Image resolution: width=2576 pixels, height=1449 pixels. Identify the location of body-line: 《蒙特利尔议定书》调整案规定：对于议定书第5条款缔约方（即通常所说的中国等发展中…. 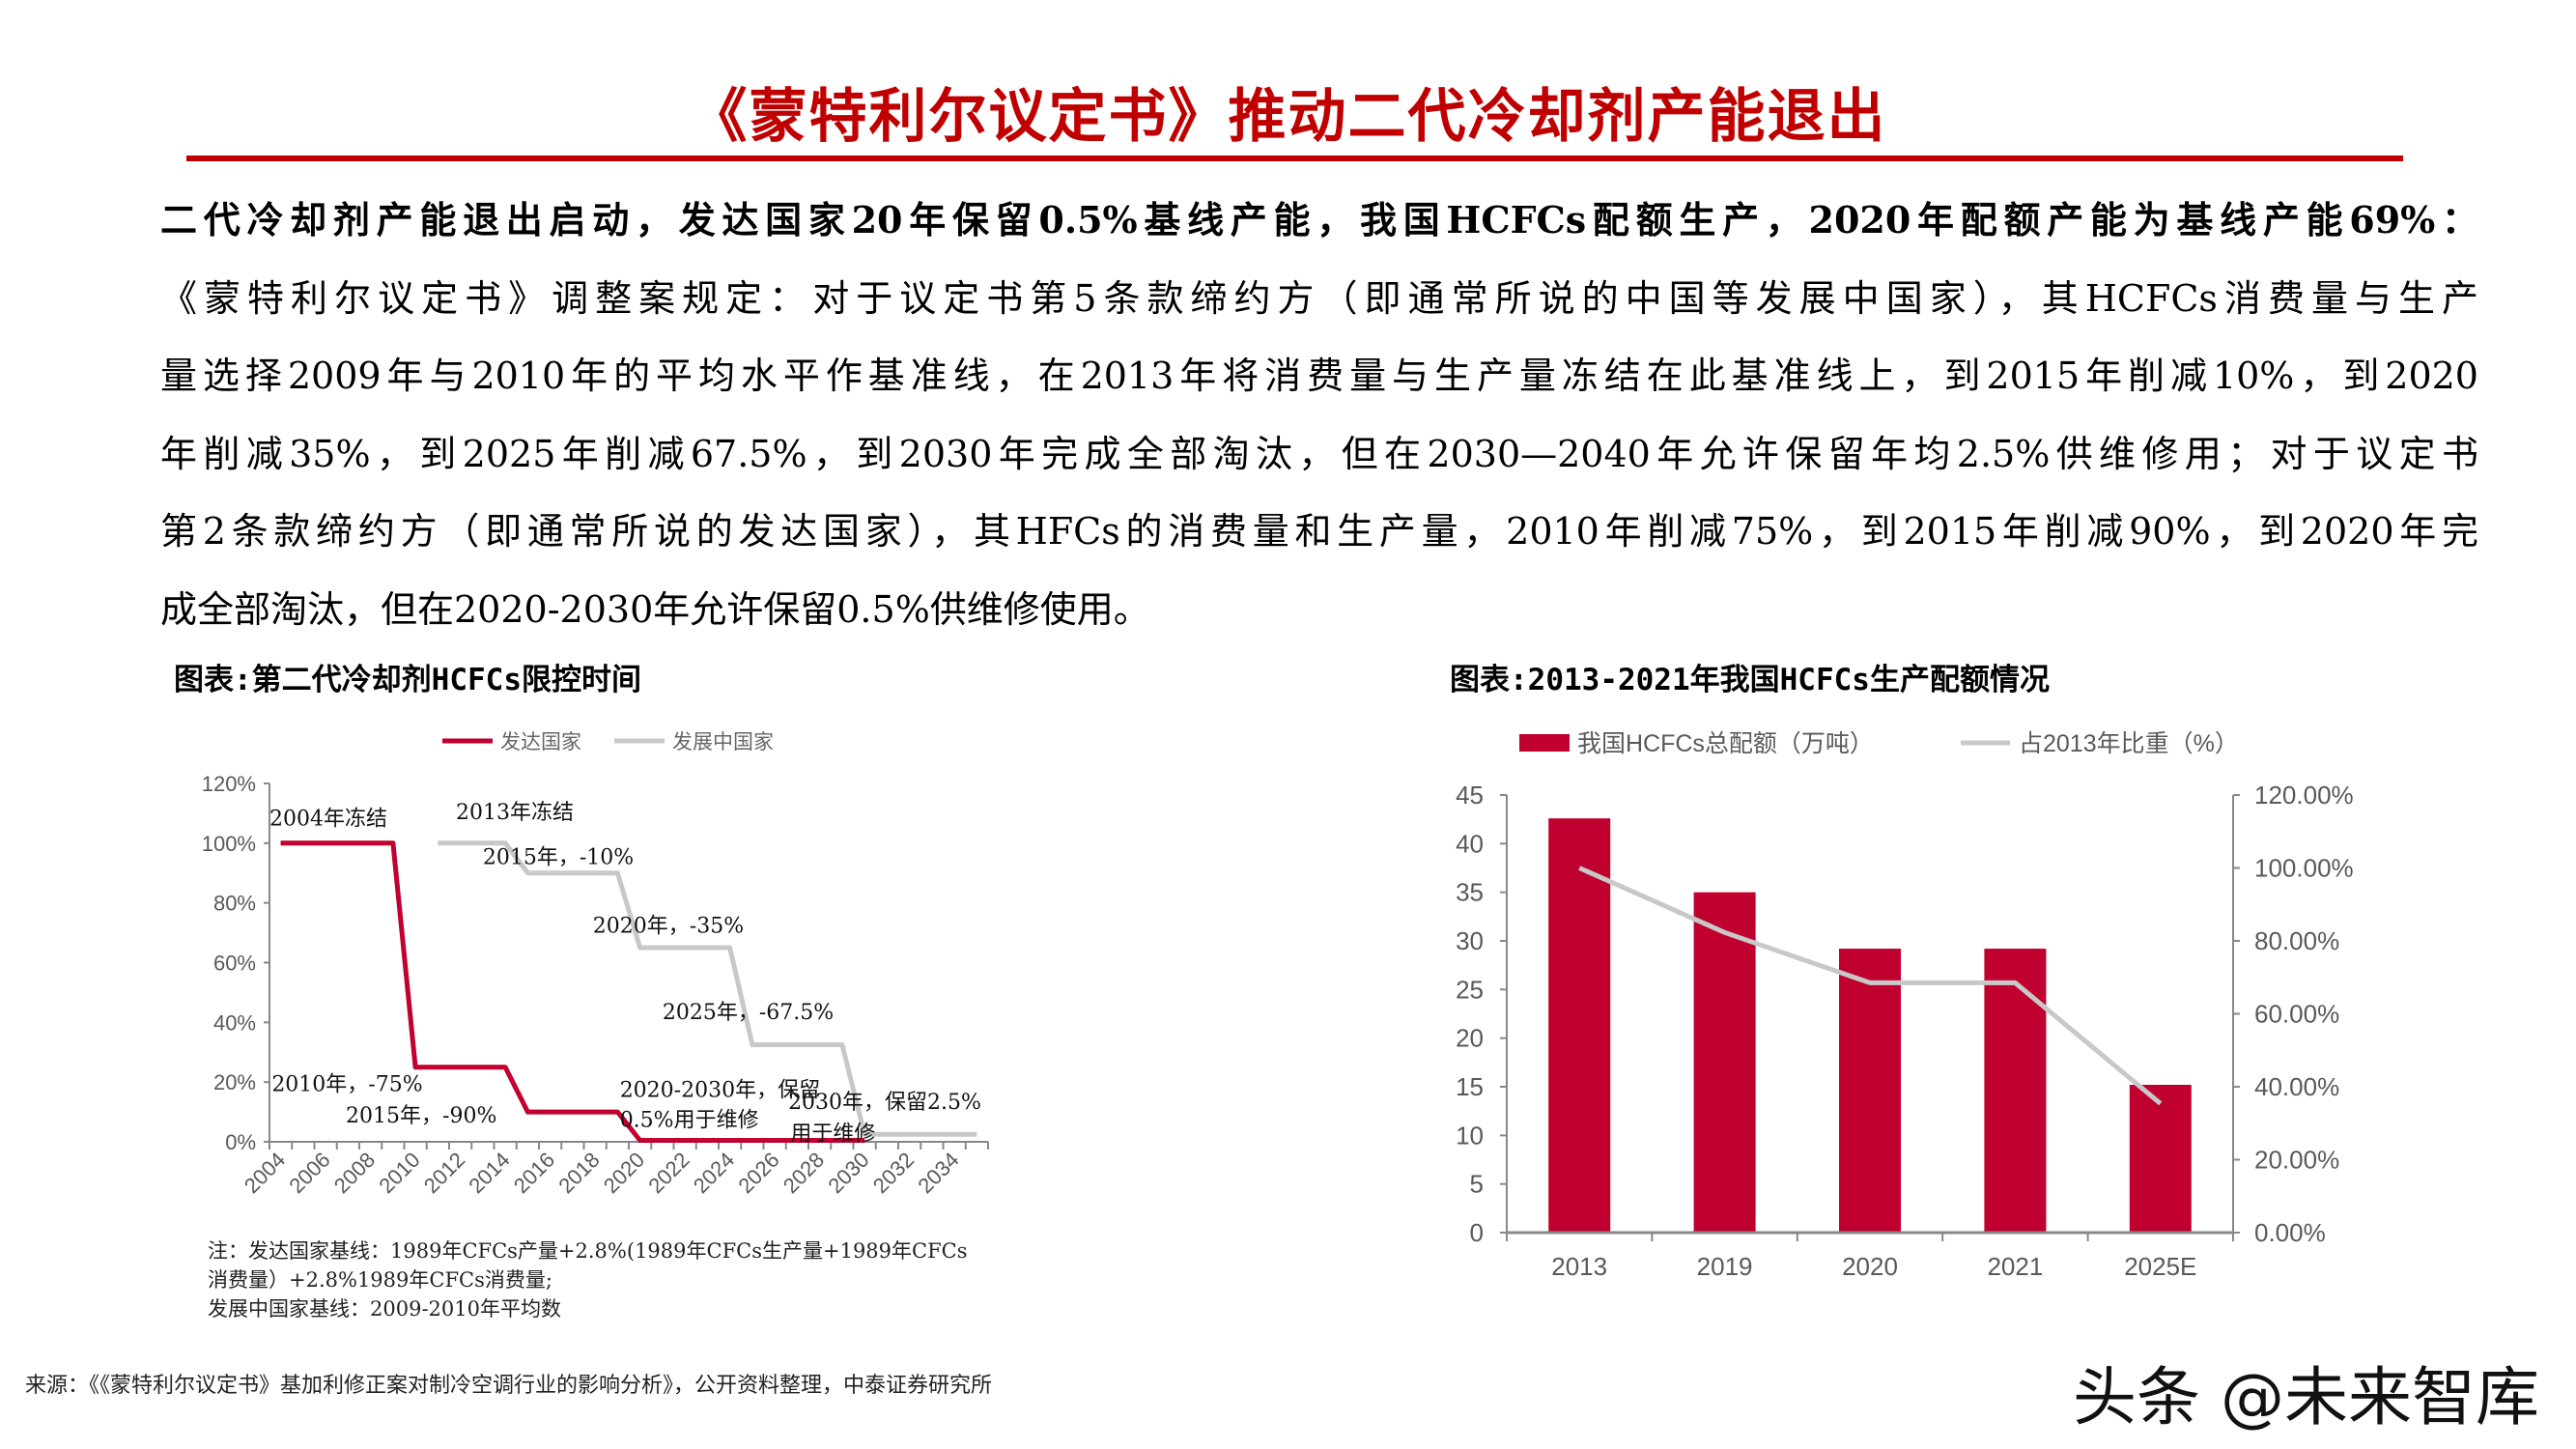
(1319, 298).